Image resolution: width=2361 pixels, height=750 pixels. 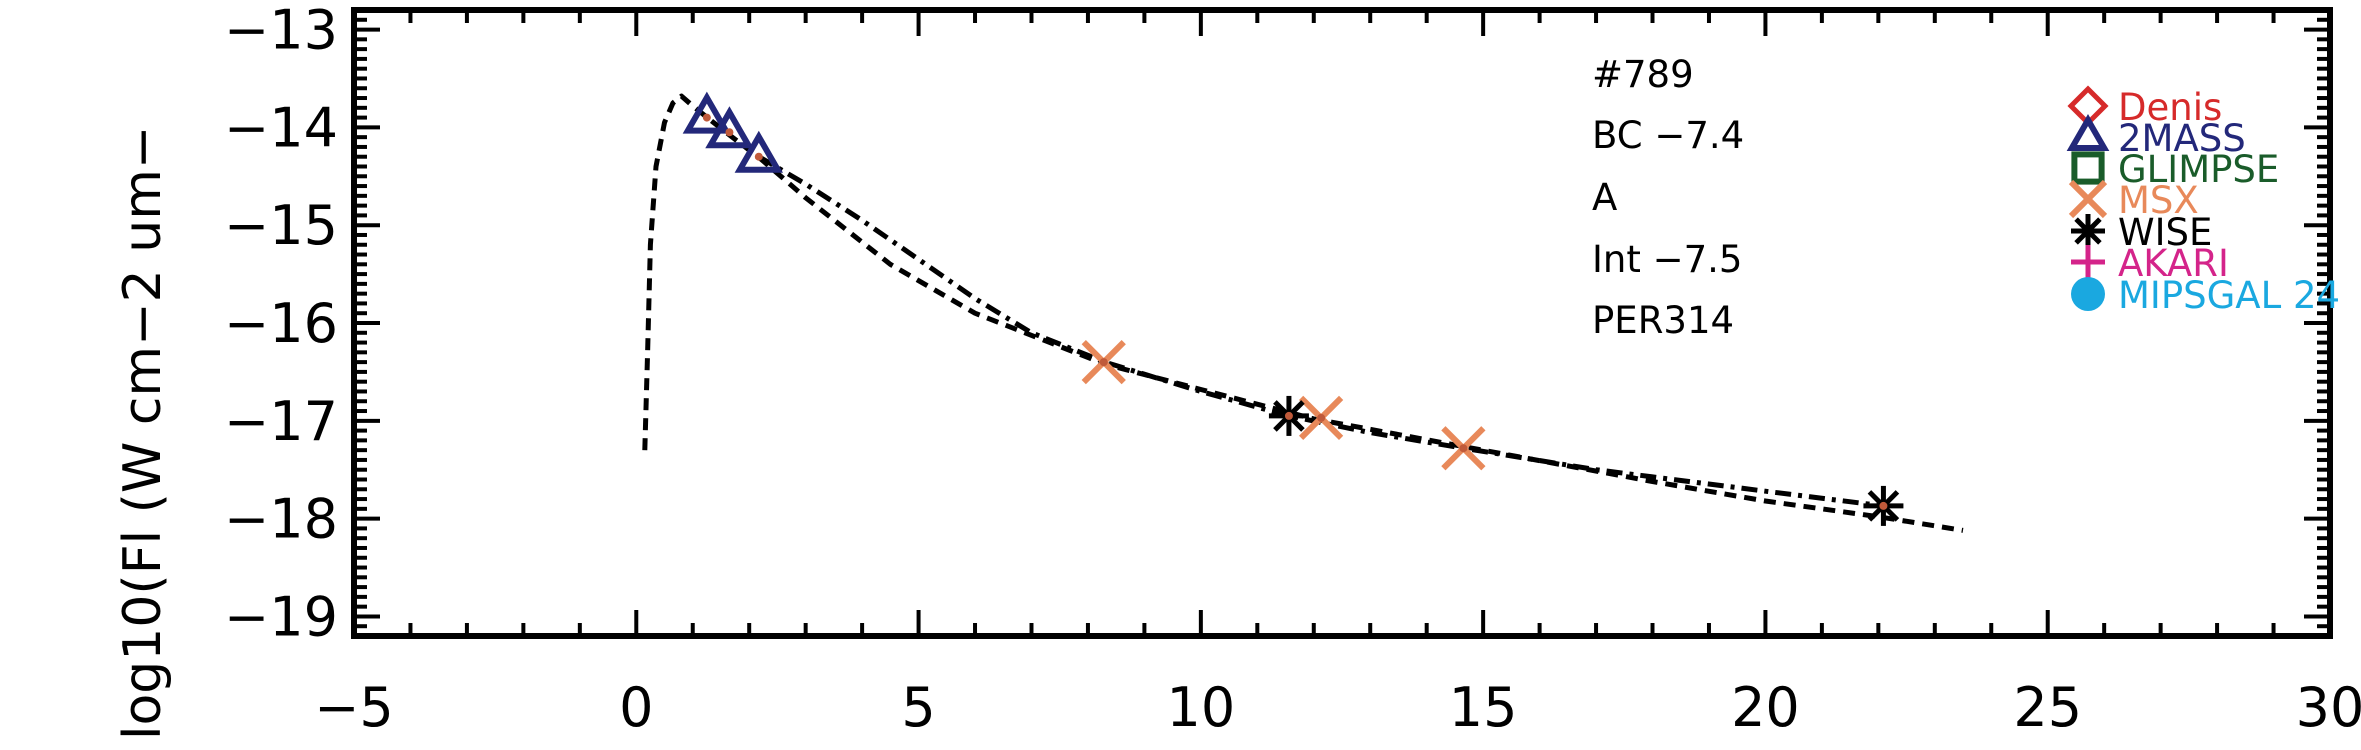 I want to click on legend-item: WISE, so click(x=2141, y=232).